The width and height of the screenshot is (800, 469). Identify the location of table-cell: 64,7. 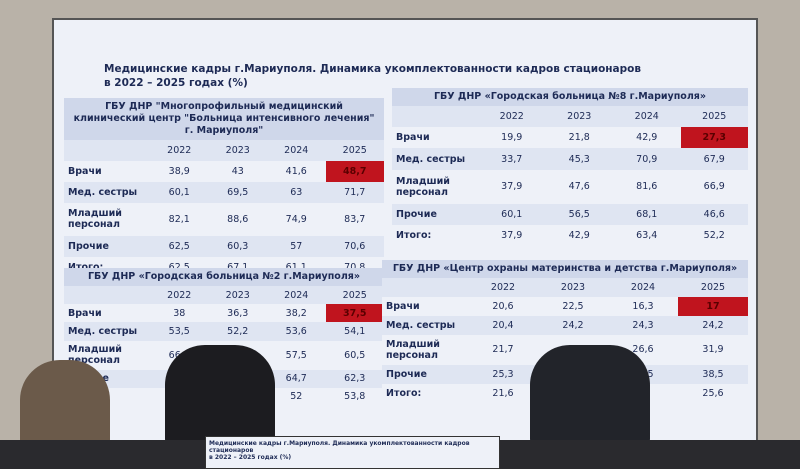
(296, 379).